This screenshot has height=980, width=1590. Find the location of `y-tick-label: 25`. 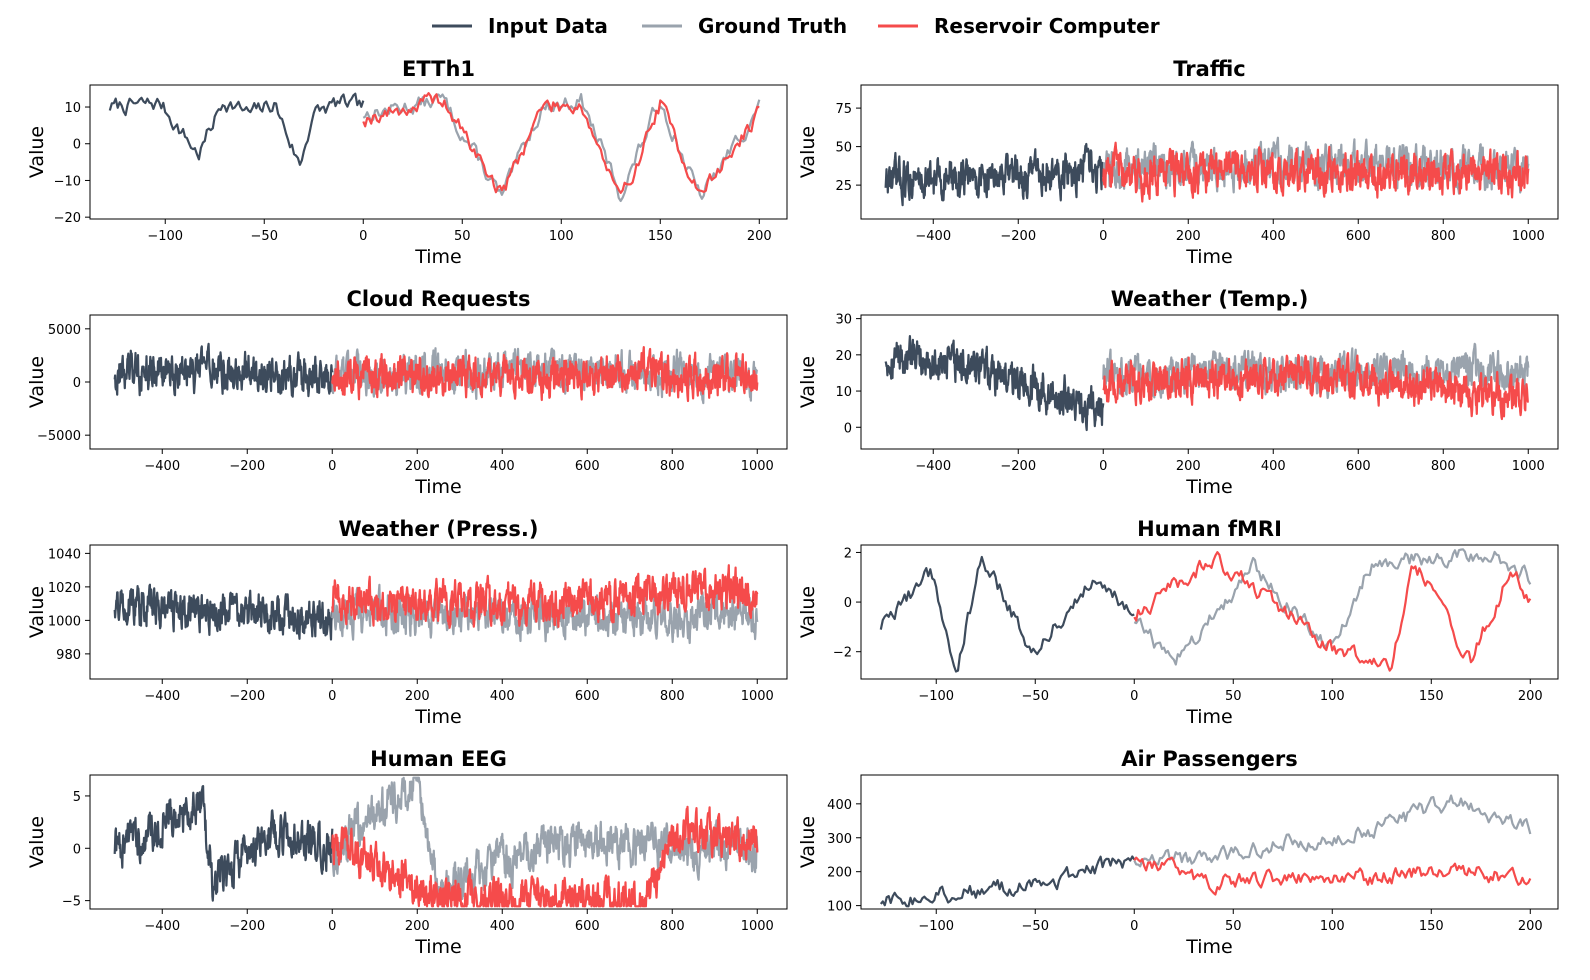

y-tick-label: 25 is located at coordinates (843, 186).